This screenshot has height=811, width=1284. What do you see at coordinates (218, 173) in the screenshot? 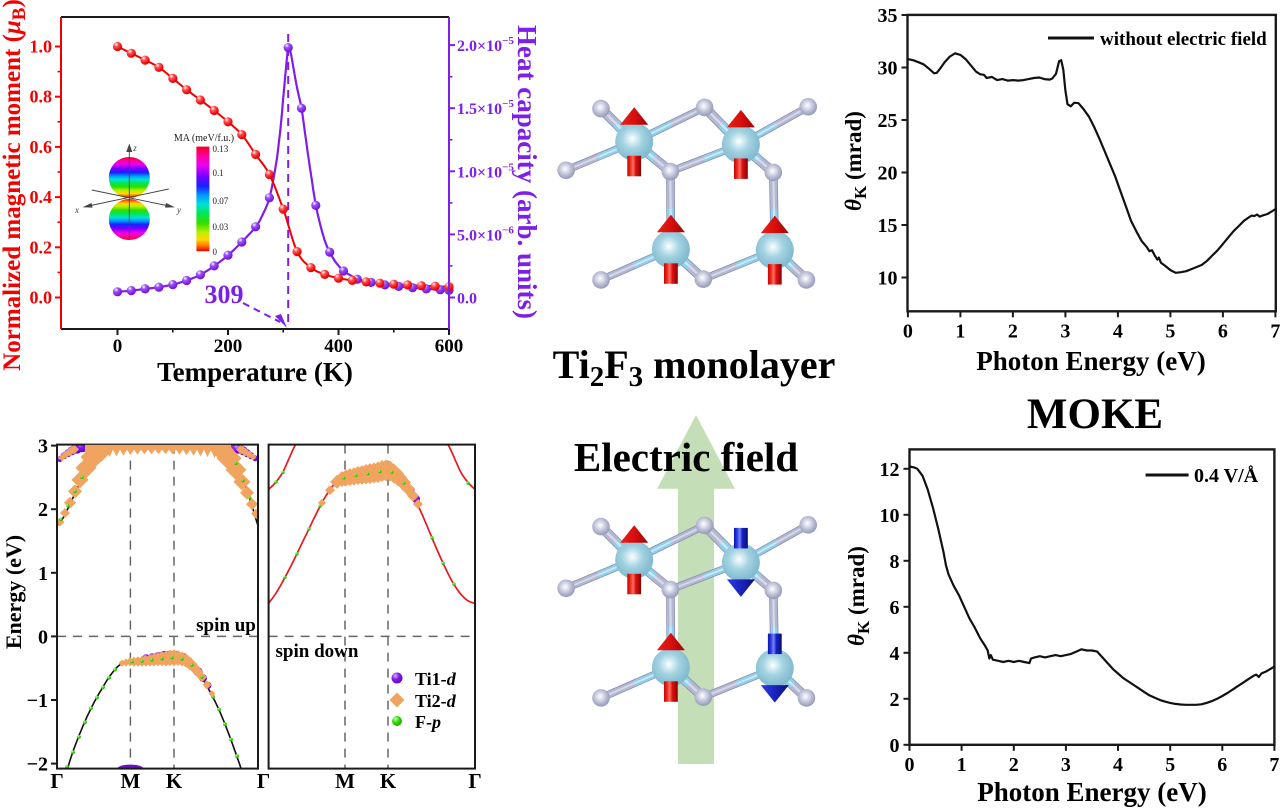
I see `svg-text: 0.1` at bounding box center [218, 173].